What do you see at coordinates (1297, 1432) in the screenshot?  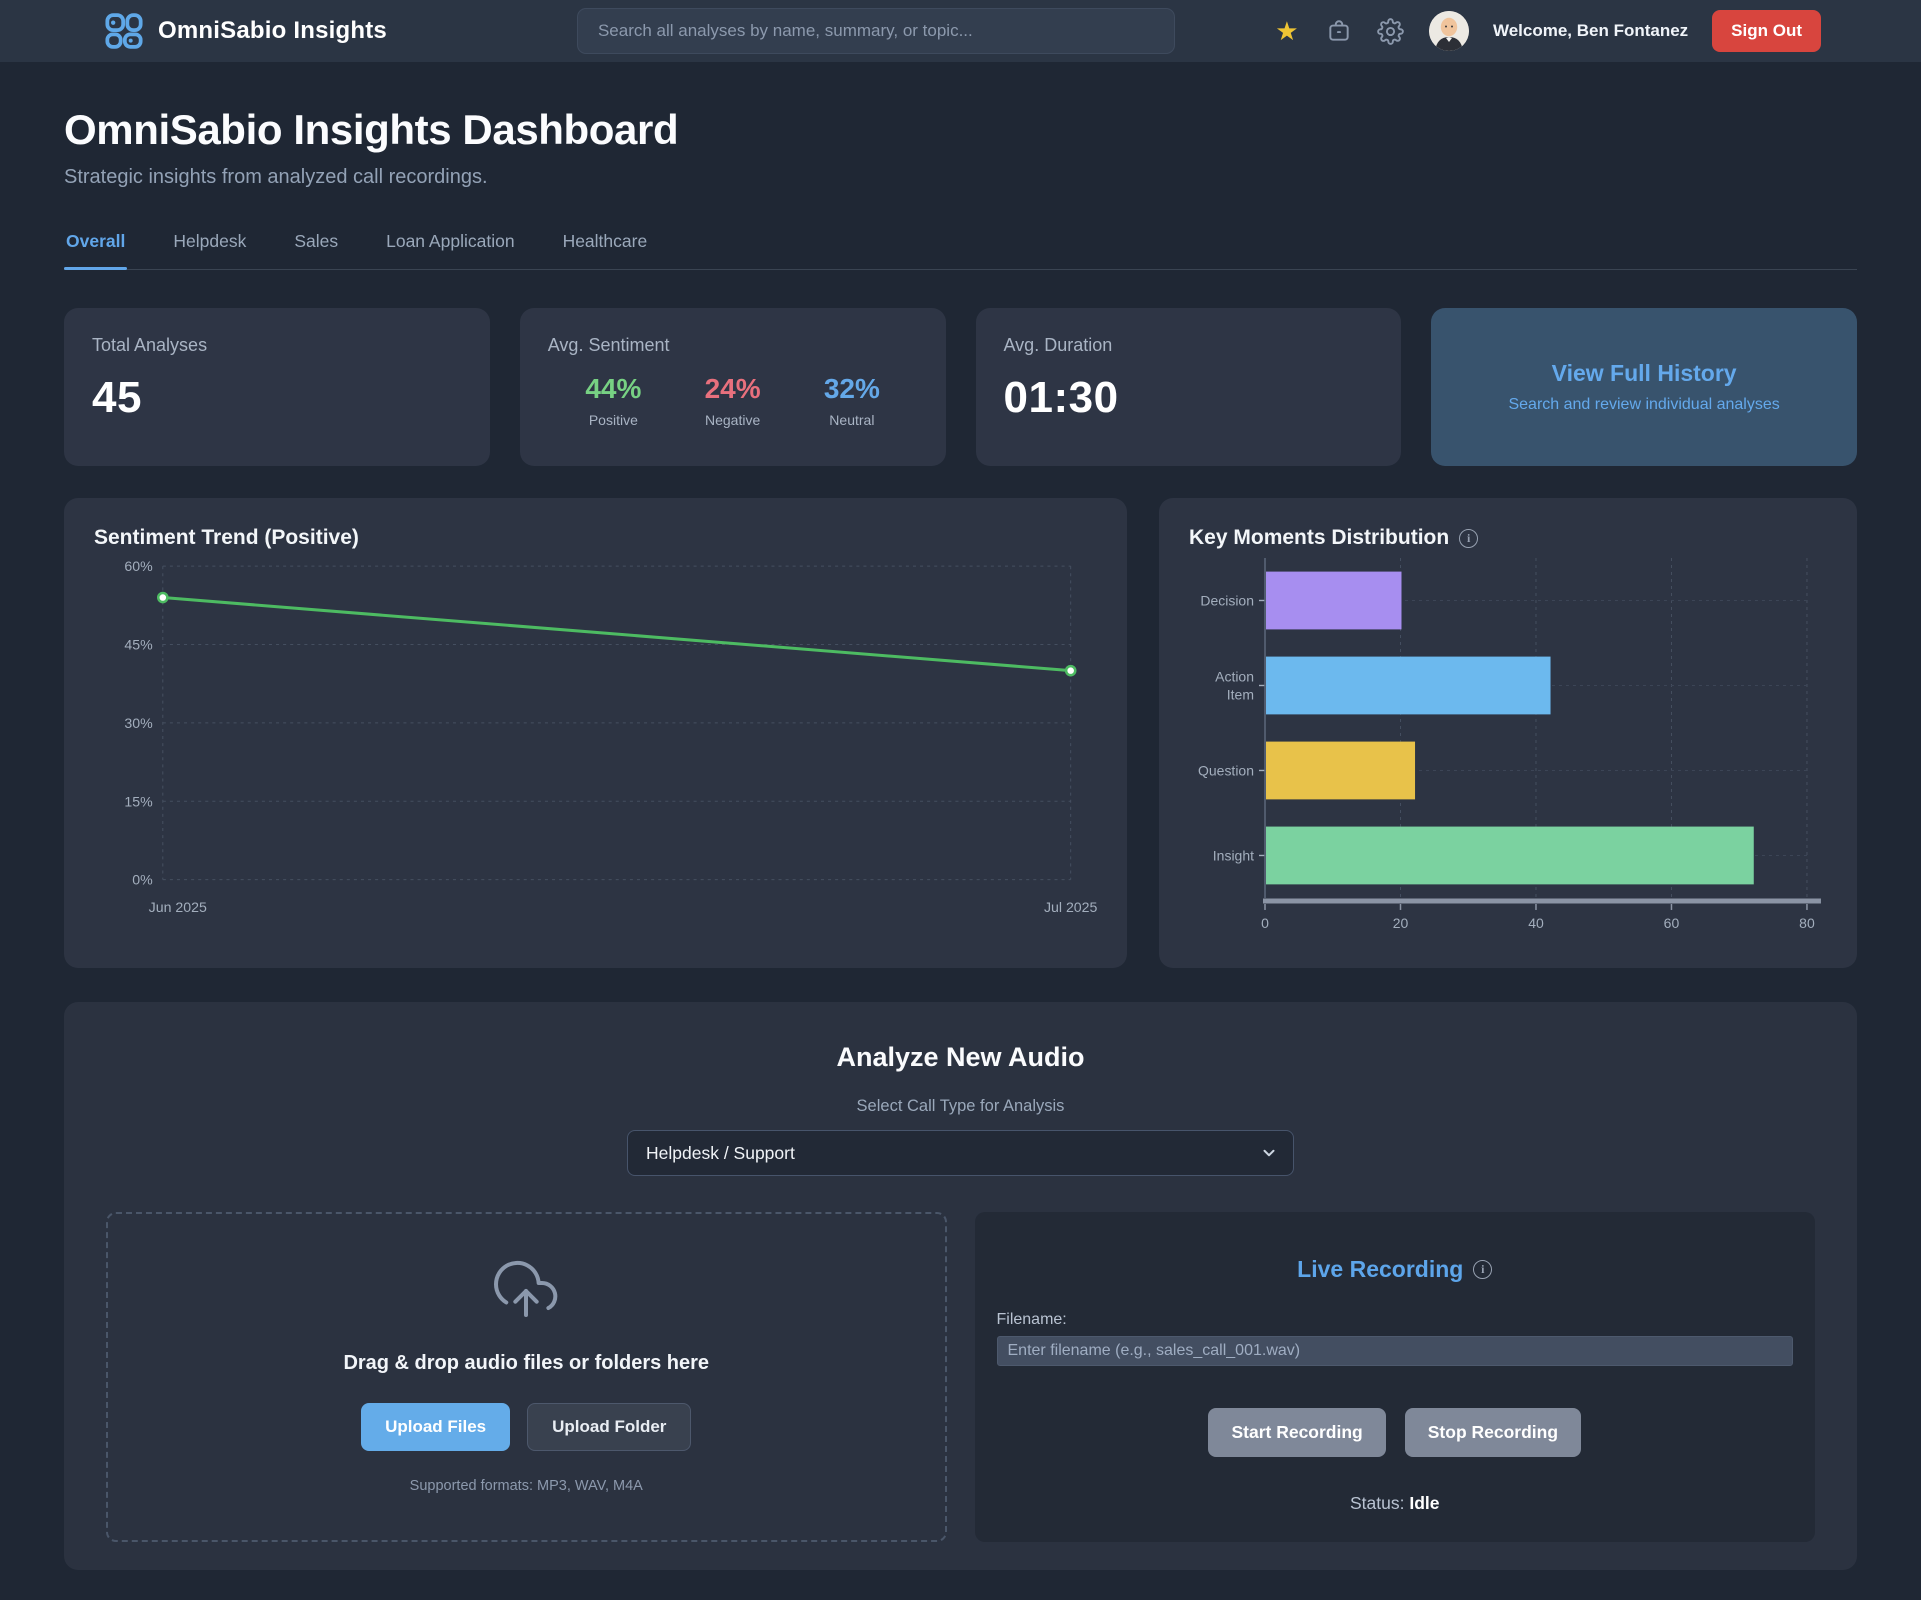 I see `start-recording-button: Start Recording` at bounding box center [1297, 1432].